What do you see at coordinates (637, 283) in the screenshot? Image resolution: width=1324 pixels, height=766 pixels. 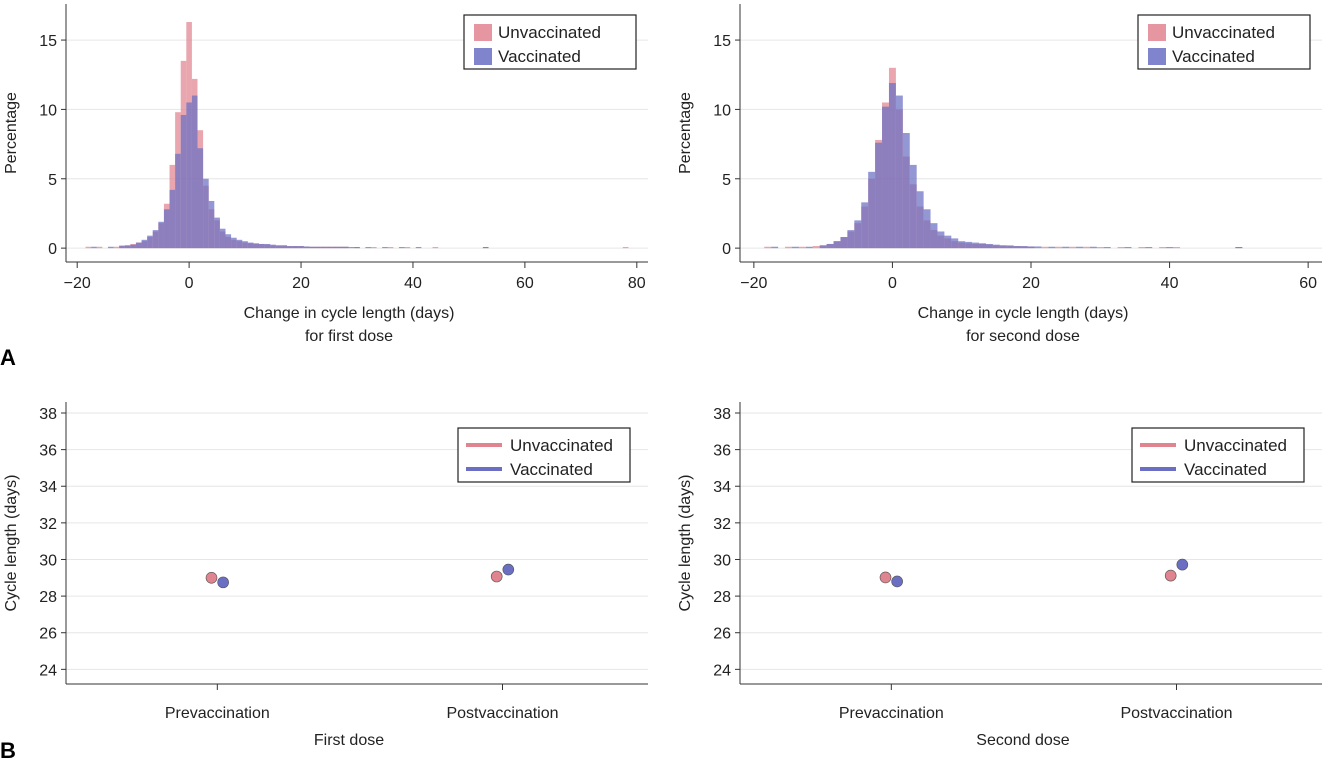 I see `x-tick-label: 80` at bounding box center [637, 283].